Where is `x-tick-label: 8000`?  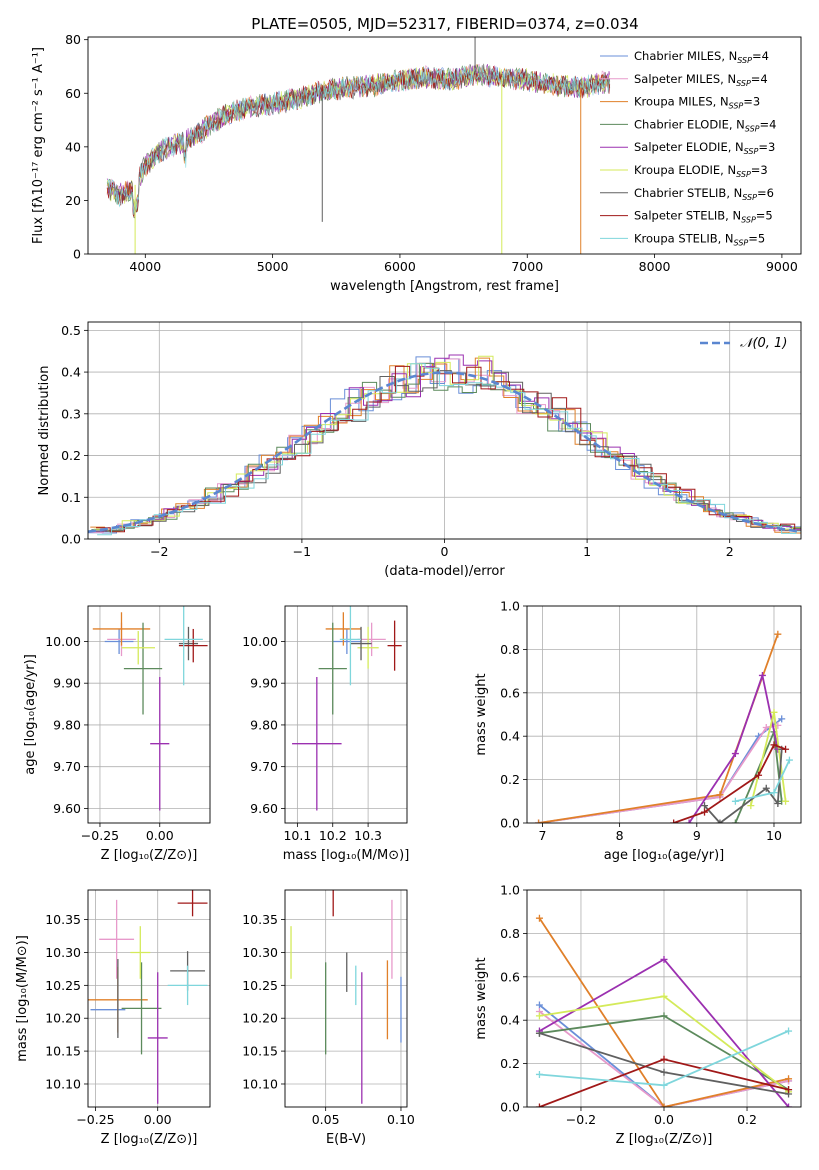
x-tick-label: 8000 is located at coordinates (655, 266).